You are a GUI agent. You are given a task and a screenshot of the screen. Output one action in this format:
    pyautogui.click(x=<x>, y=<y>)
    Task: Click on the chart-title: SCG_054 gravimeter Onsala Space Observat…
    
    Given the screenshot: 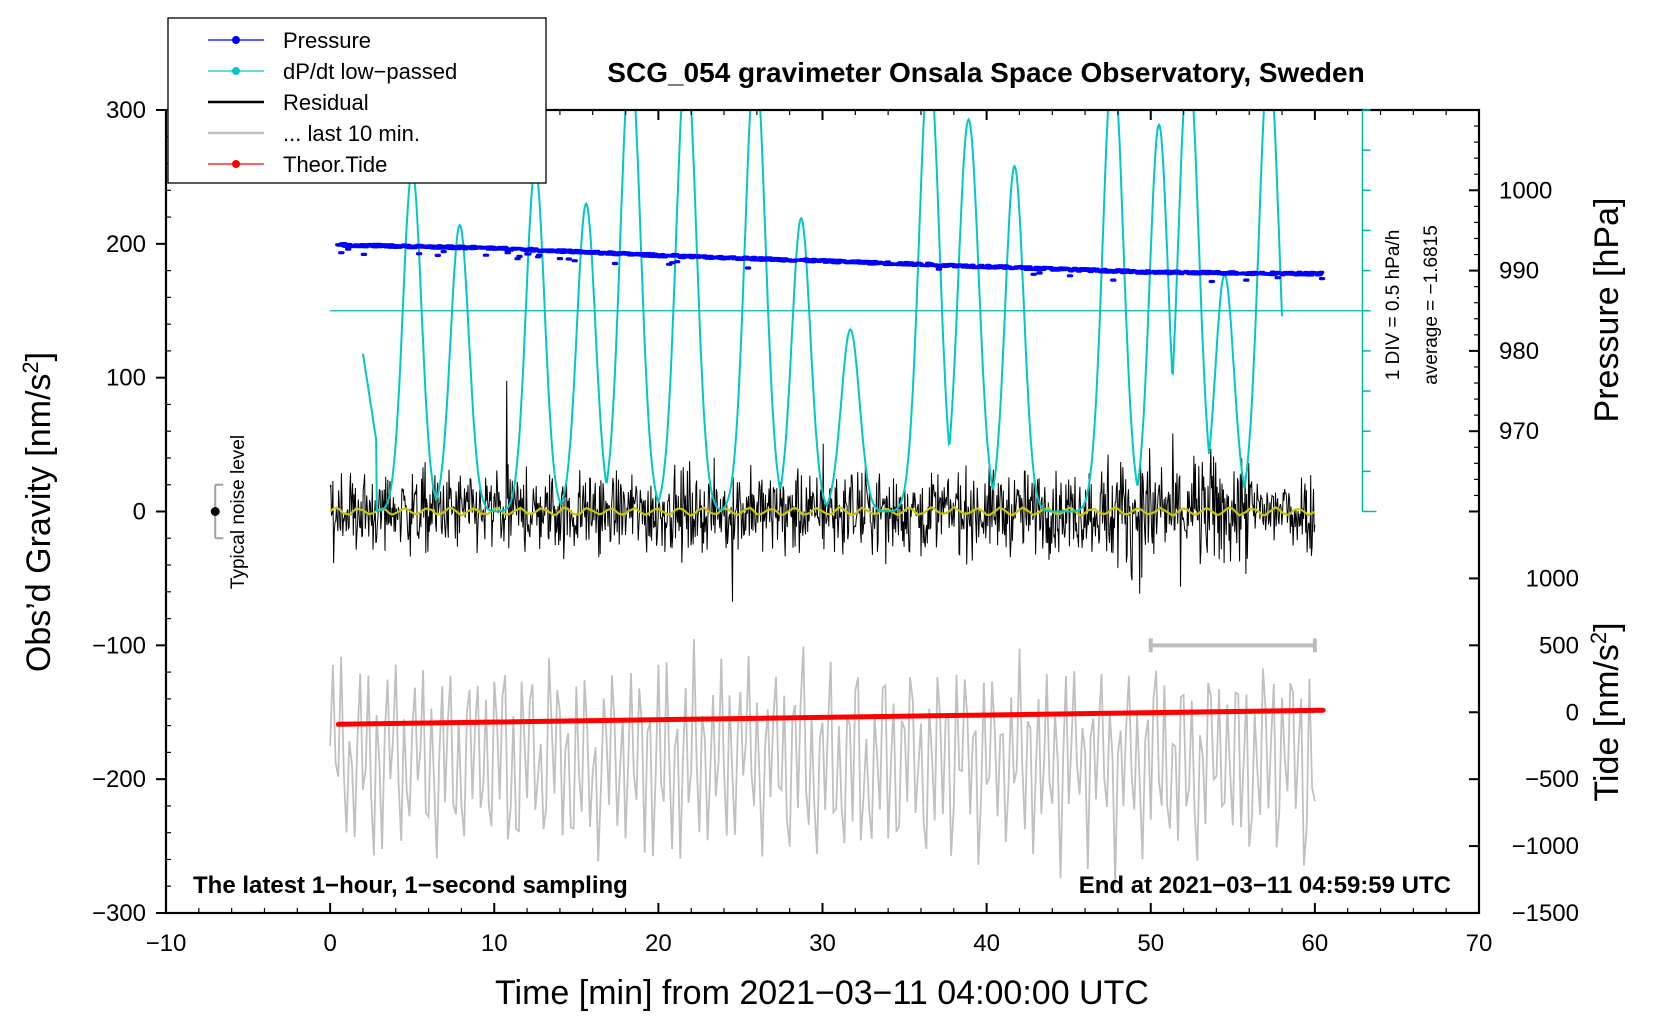 What is the action you would take?
    pyautogui.click(x=985, y=72)
    